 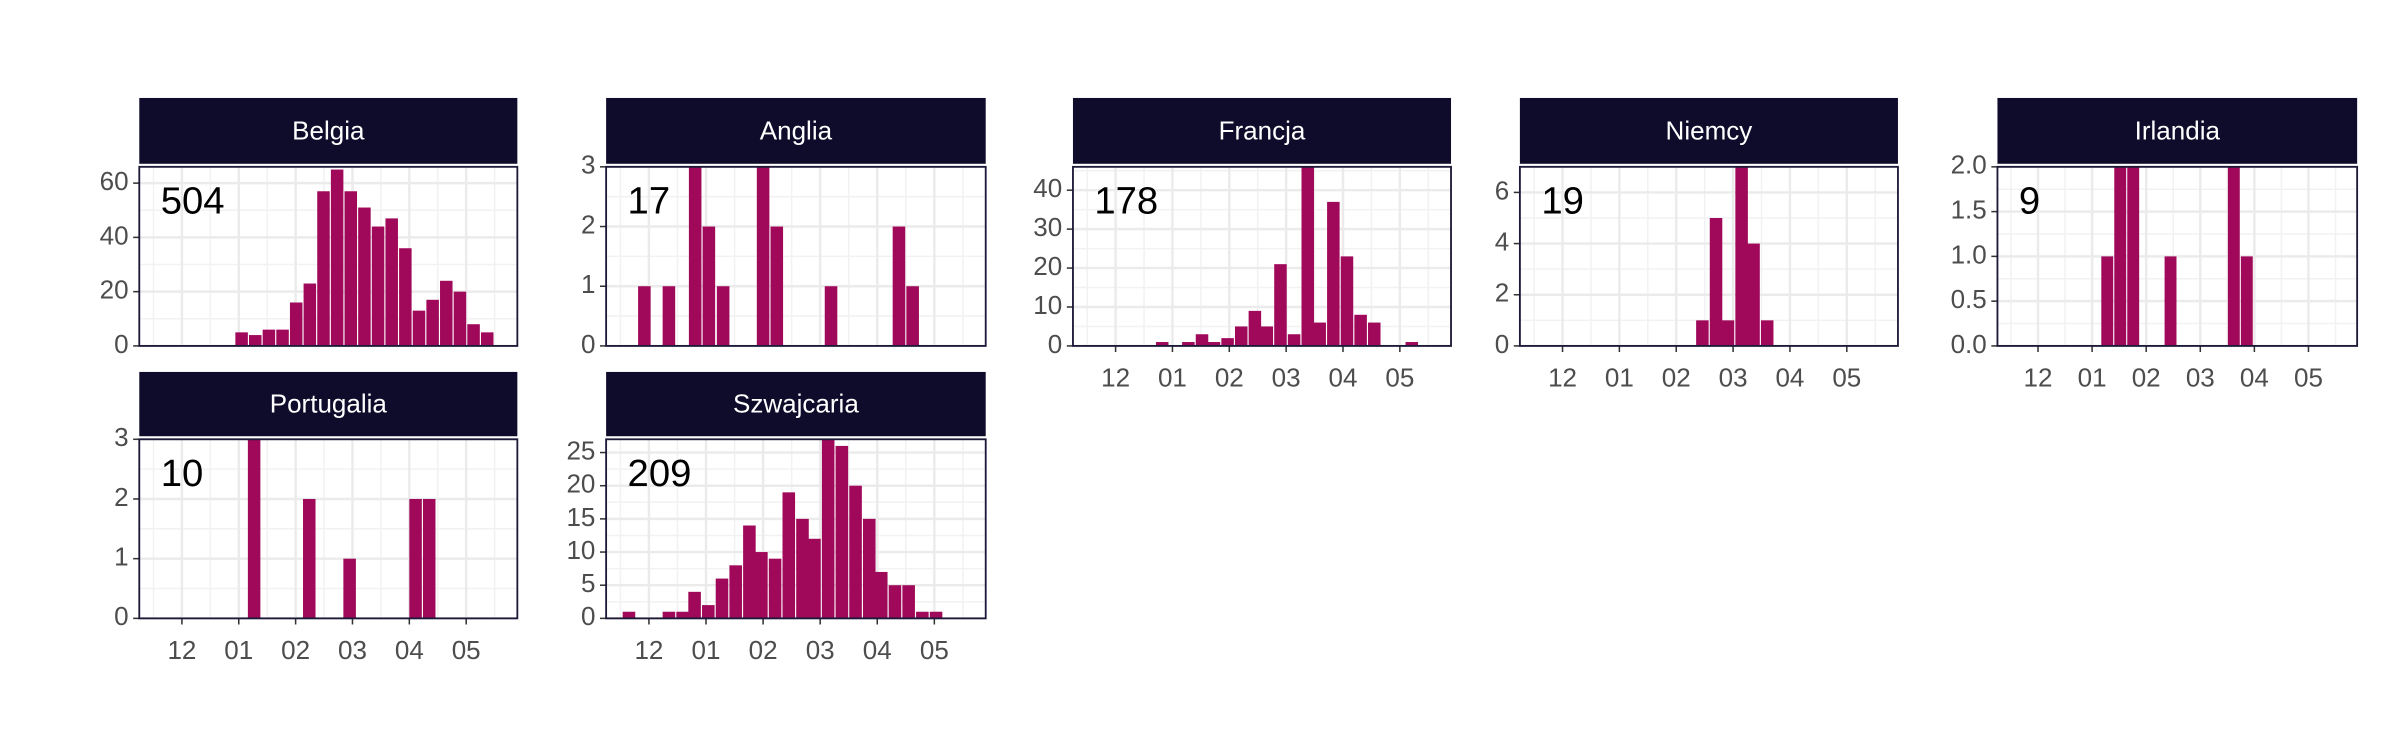 What do you see at coordinates (329, 403) in the screenshot?
I see `strip-title: Portugalia` at bounding box center [329, 403].